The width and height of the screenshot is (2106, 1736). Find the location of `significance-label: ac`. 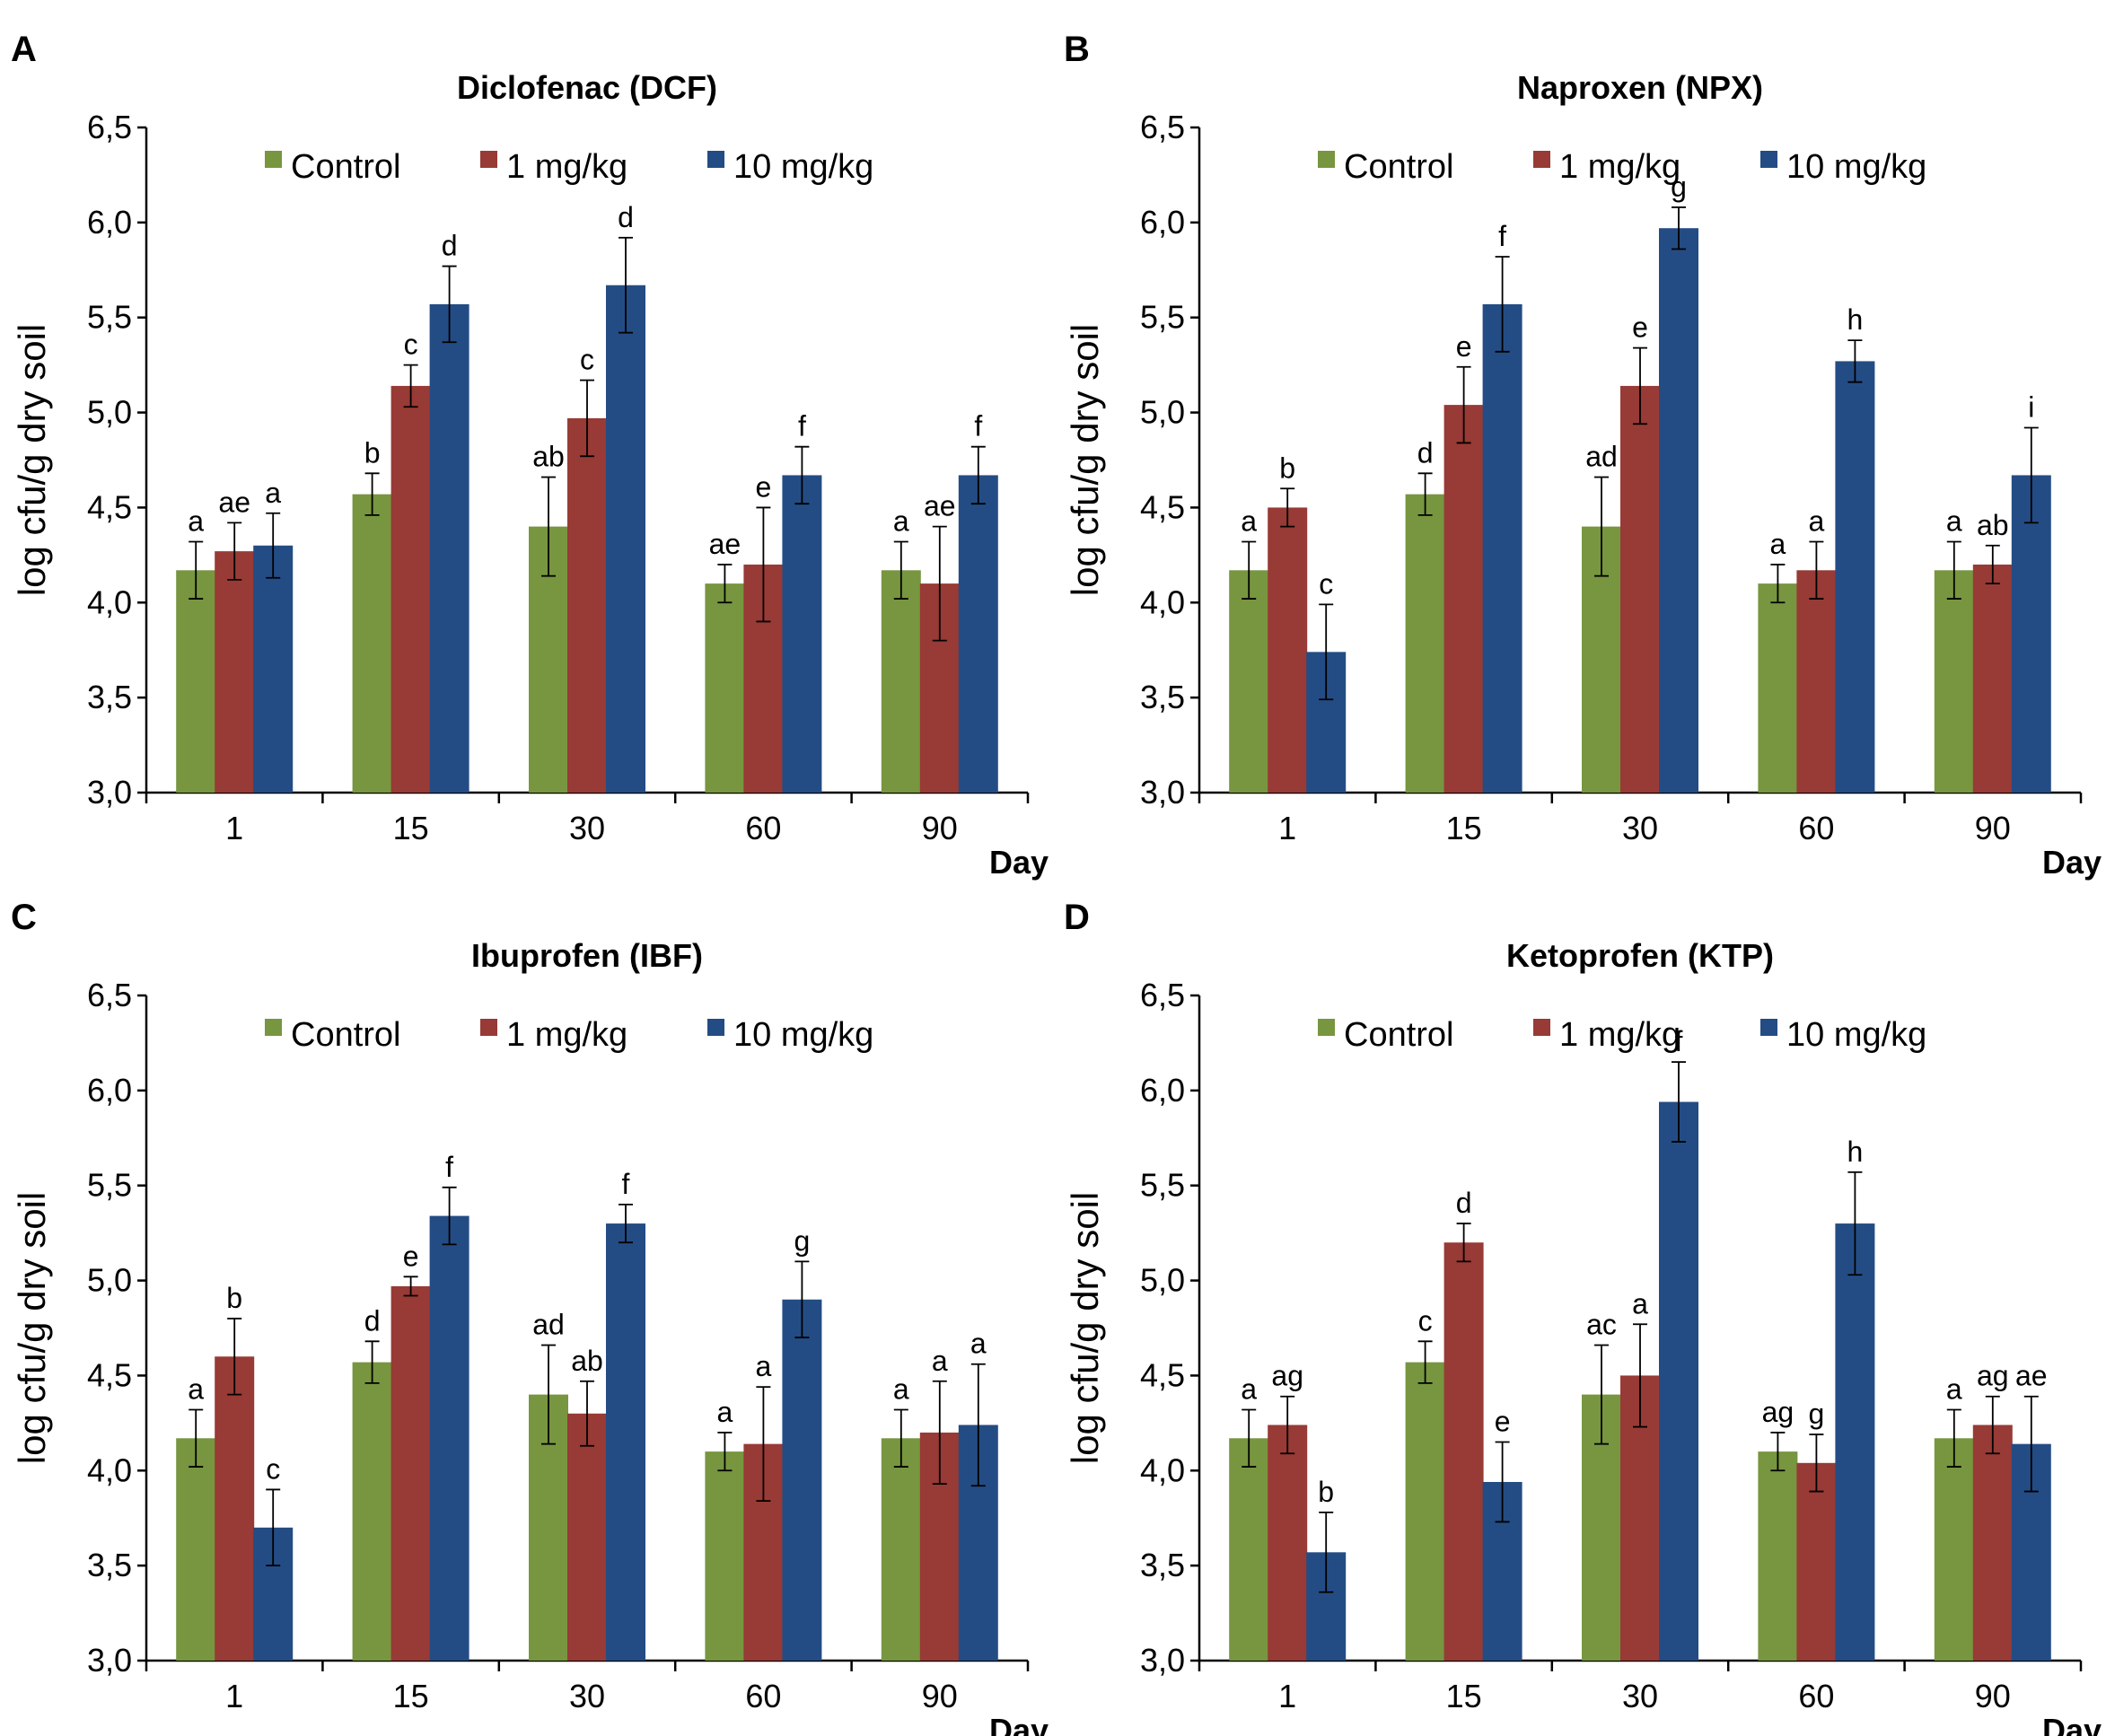

significance-label: ac is located at coordinates (1601, 1325).